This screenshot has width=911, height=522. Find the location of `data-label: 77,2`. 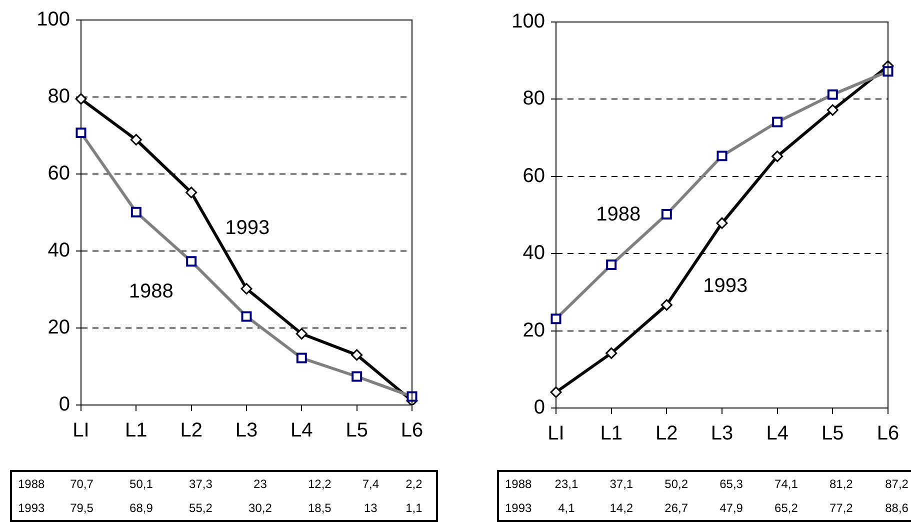

data-label: 77,2 is located at coordinates (841, 508).